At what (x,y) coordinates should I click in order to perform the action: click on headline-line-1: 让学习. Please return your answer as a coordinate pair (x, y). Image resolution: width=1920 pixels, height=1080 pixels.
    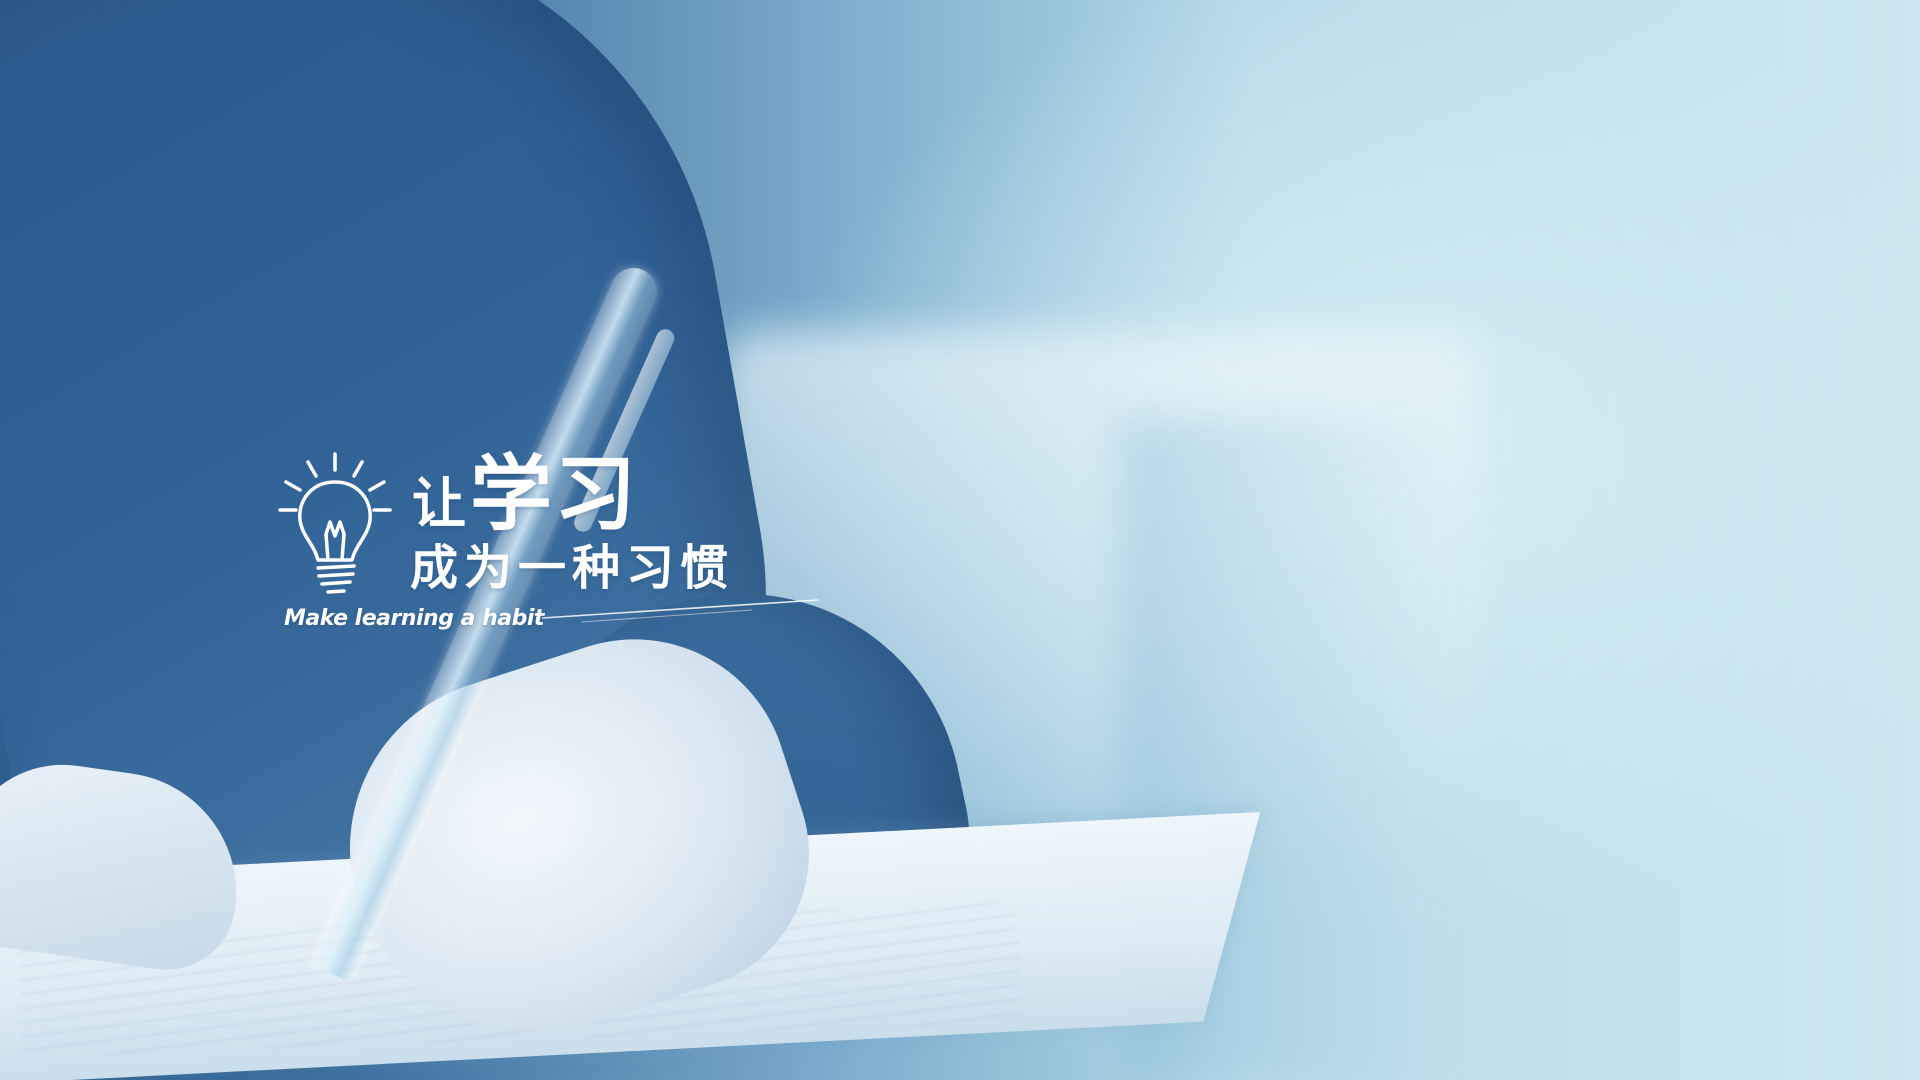
    Looking at the image, I should click on (525, 495).